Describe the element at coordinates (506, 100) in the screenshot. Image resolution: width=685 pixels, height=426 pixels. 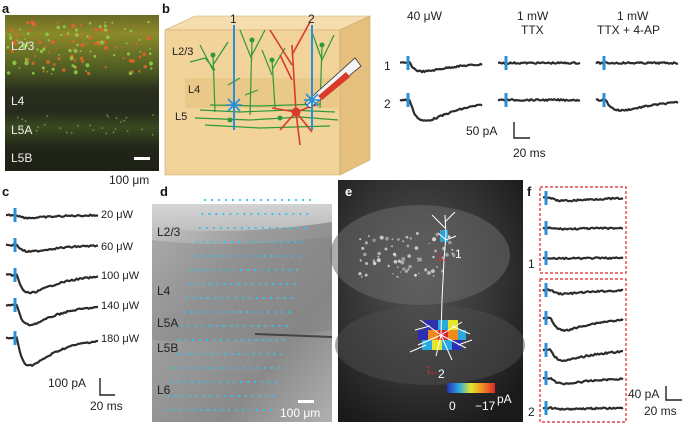
I see `b-trace-site2-cond2-stim-tick` at that location.